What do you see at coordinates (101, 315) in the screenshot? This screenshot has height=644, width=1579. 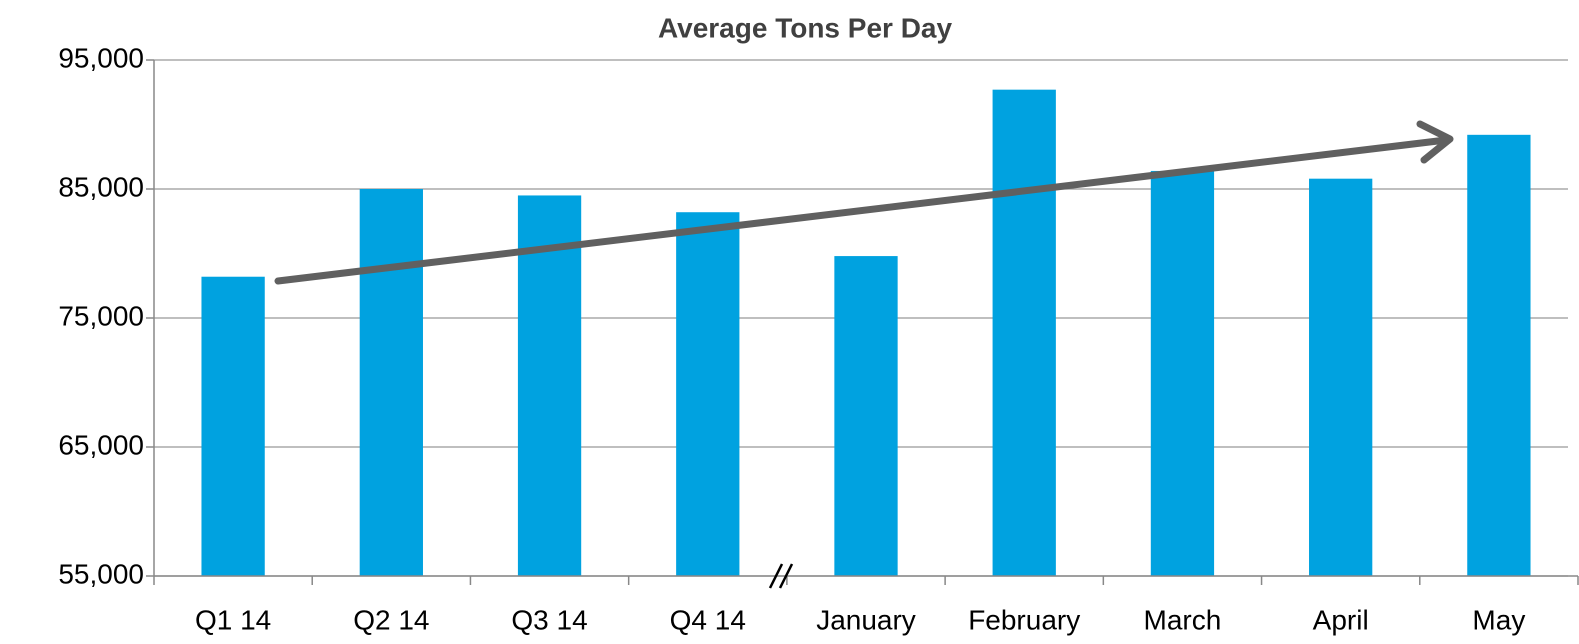 I see `y-tick-label: 75,000` at bounding box center [101, 315].